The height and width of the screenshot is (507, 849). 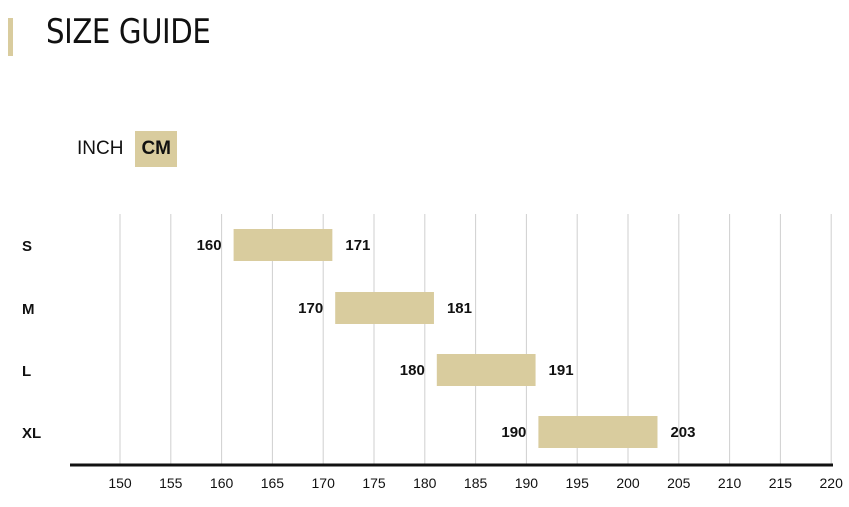 I want to click on x-tick-label: 155, so click(x=171, y=483).